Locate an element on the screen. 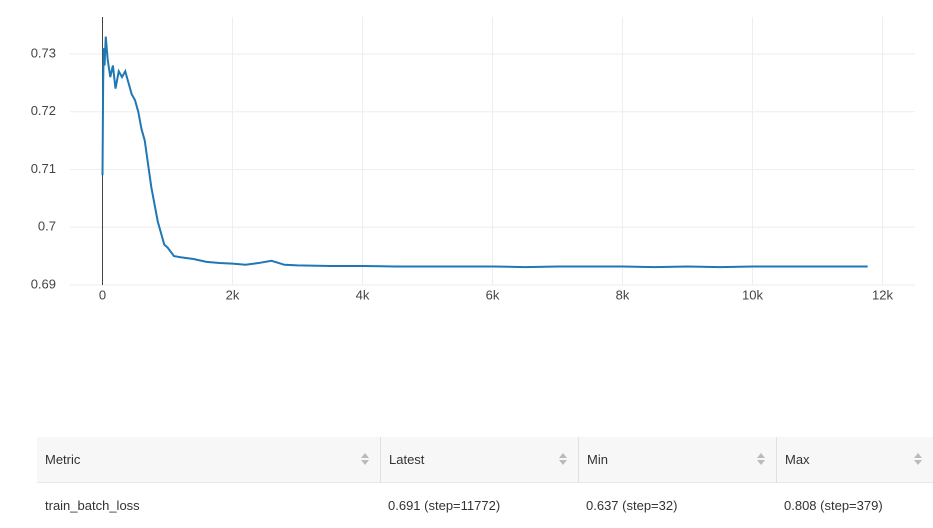 This screenshot has height=528, width=933. y-tick-label: 0.69 is located at coordinates (43, 283).